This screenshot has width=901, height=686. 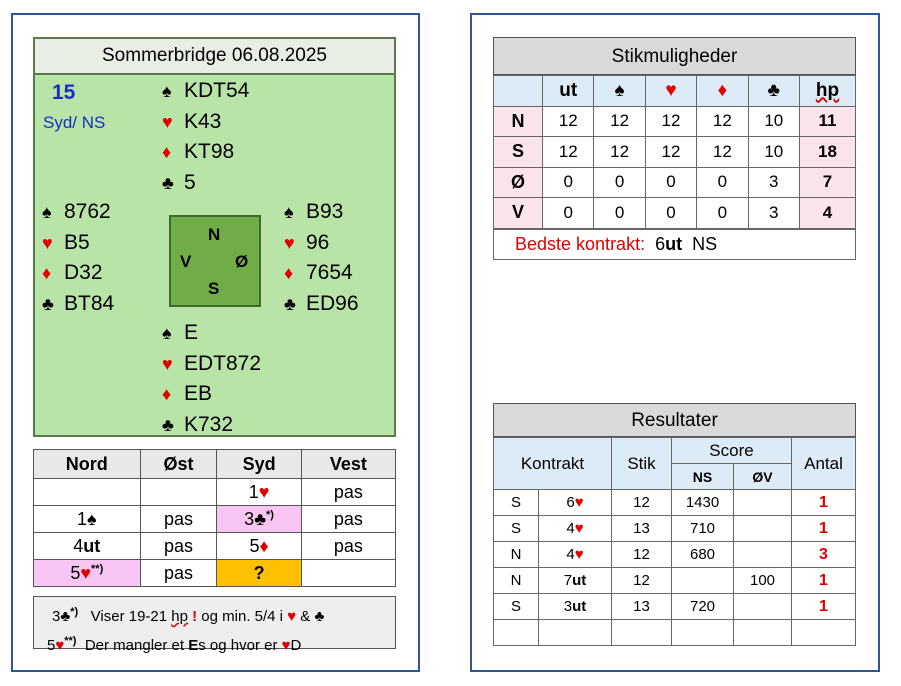 I want to click on bid-cell: 5♦, so click(x=259, y=546).